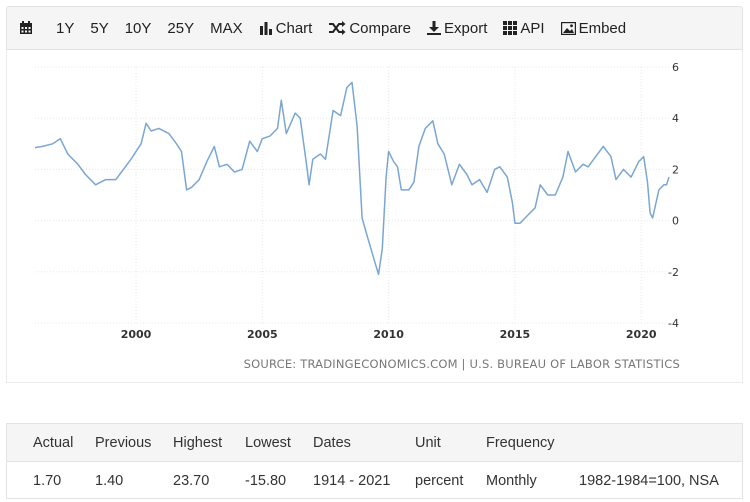 The image size is (750, 502). What do you see at coordinates (520, 442) in the screenshot?
I see `stats-header-cell: Frequency` at bounding box center [520, 442].